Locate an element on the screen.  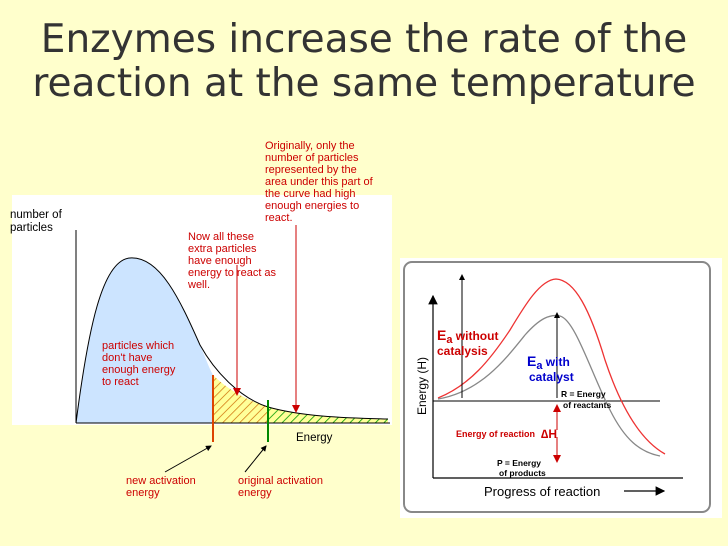
title-line-2: reaction at the same temperature is located at coordinates (364, 83).